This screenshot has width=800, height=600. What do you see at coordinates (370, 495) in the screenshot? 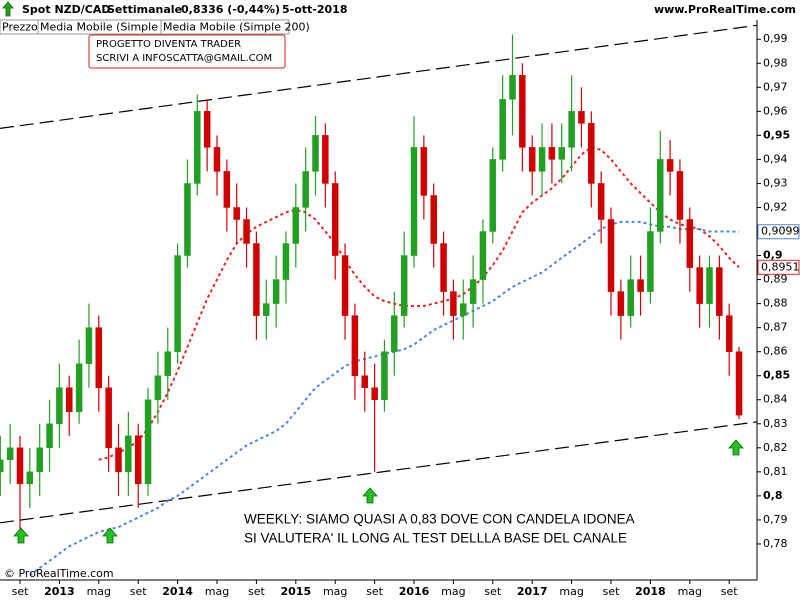
I see `signal-arrow` at bounding box center [370, 495].